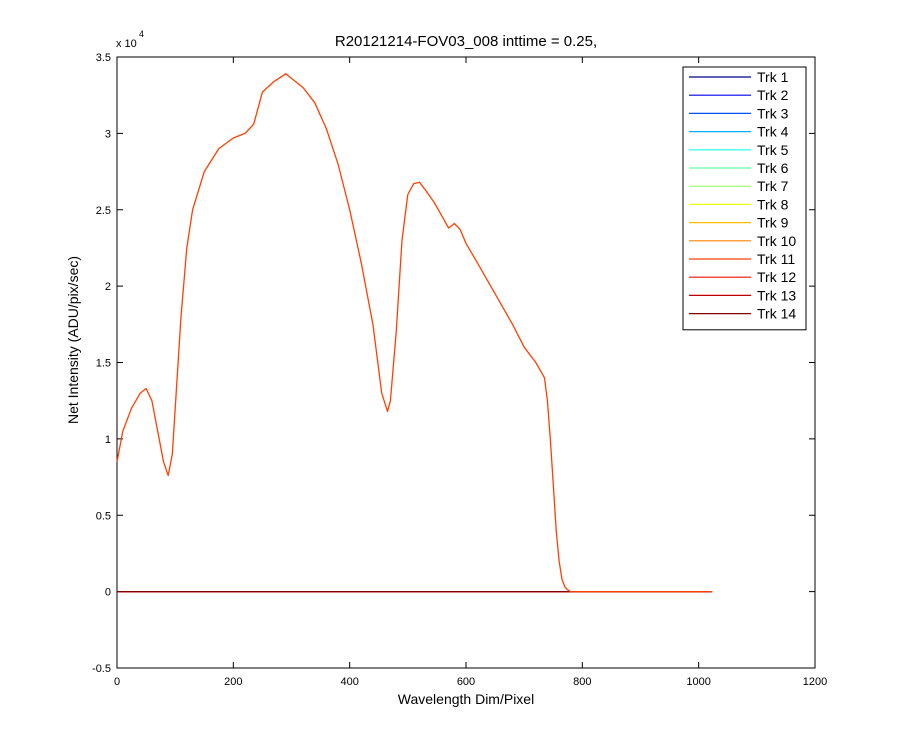 Image resolution: width=900 pixels, height=755 pixels. What do you see at coordinates (108, 440) in the screenshot?
I see `y-tick-label: 1` at bounding box center [108, 440].